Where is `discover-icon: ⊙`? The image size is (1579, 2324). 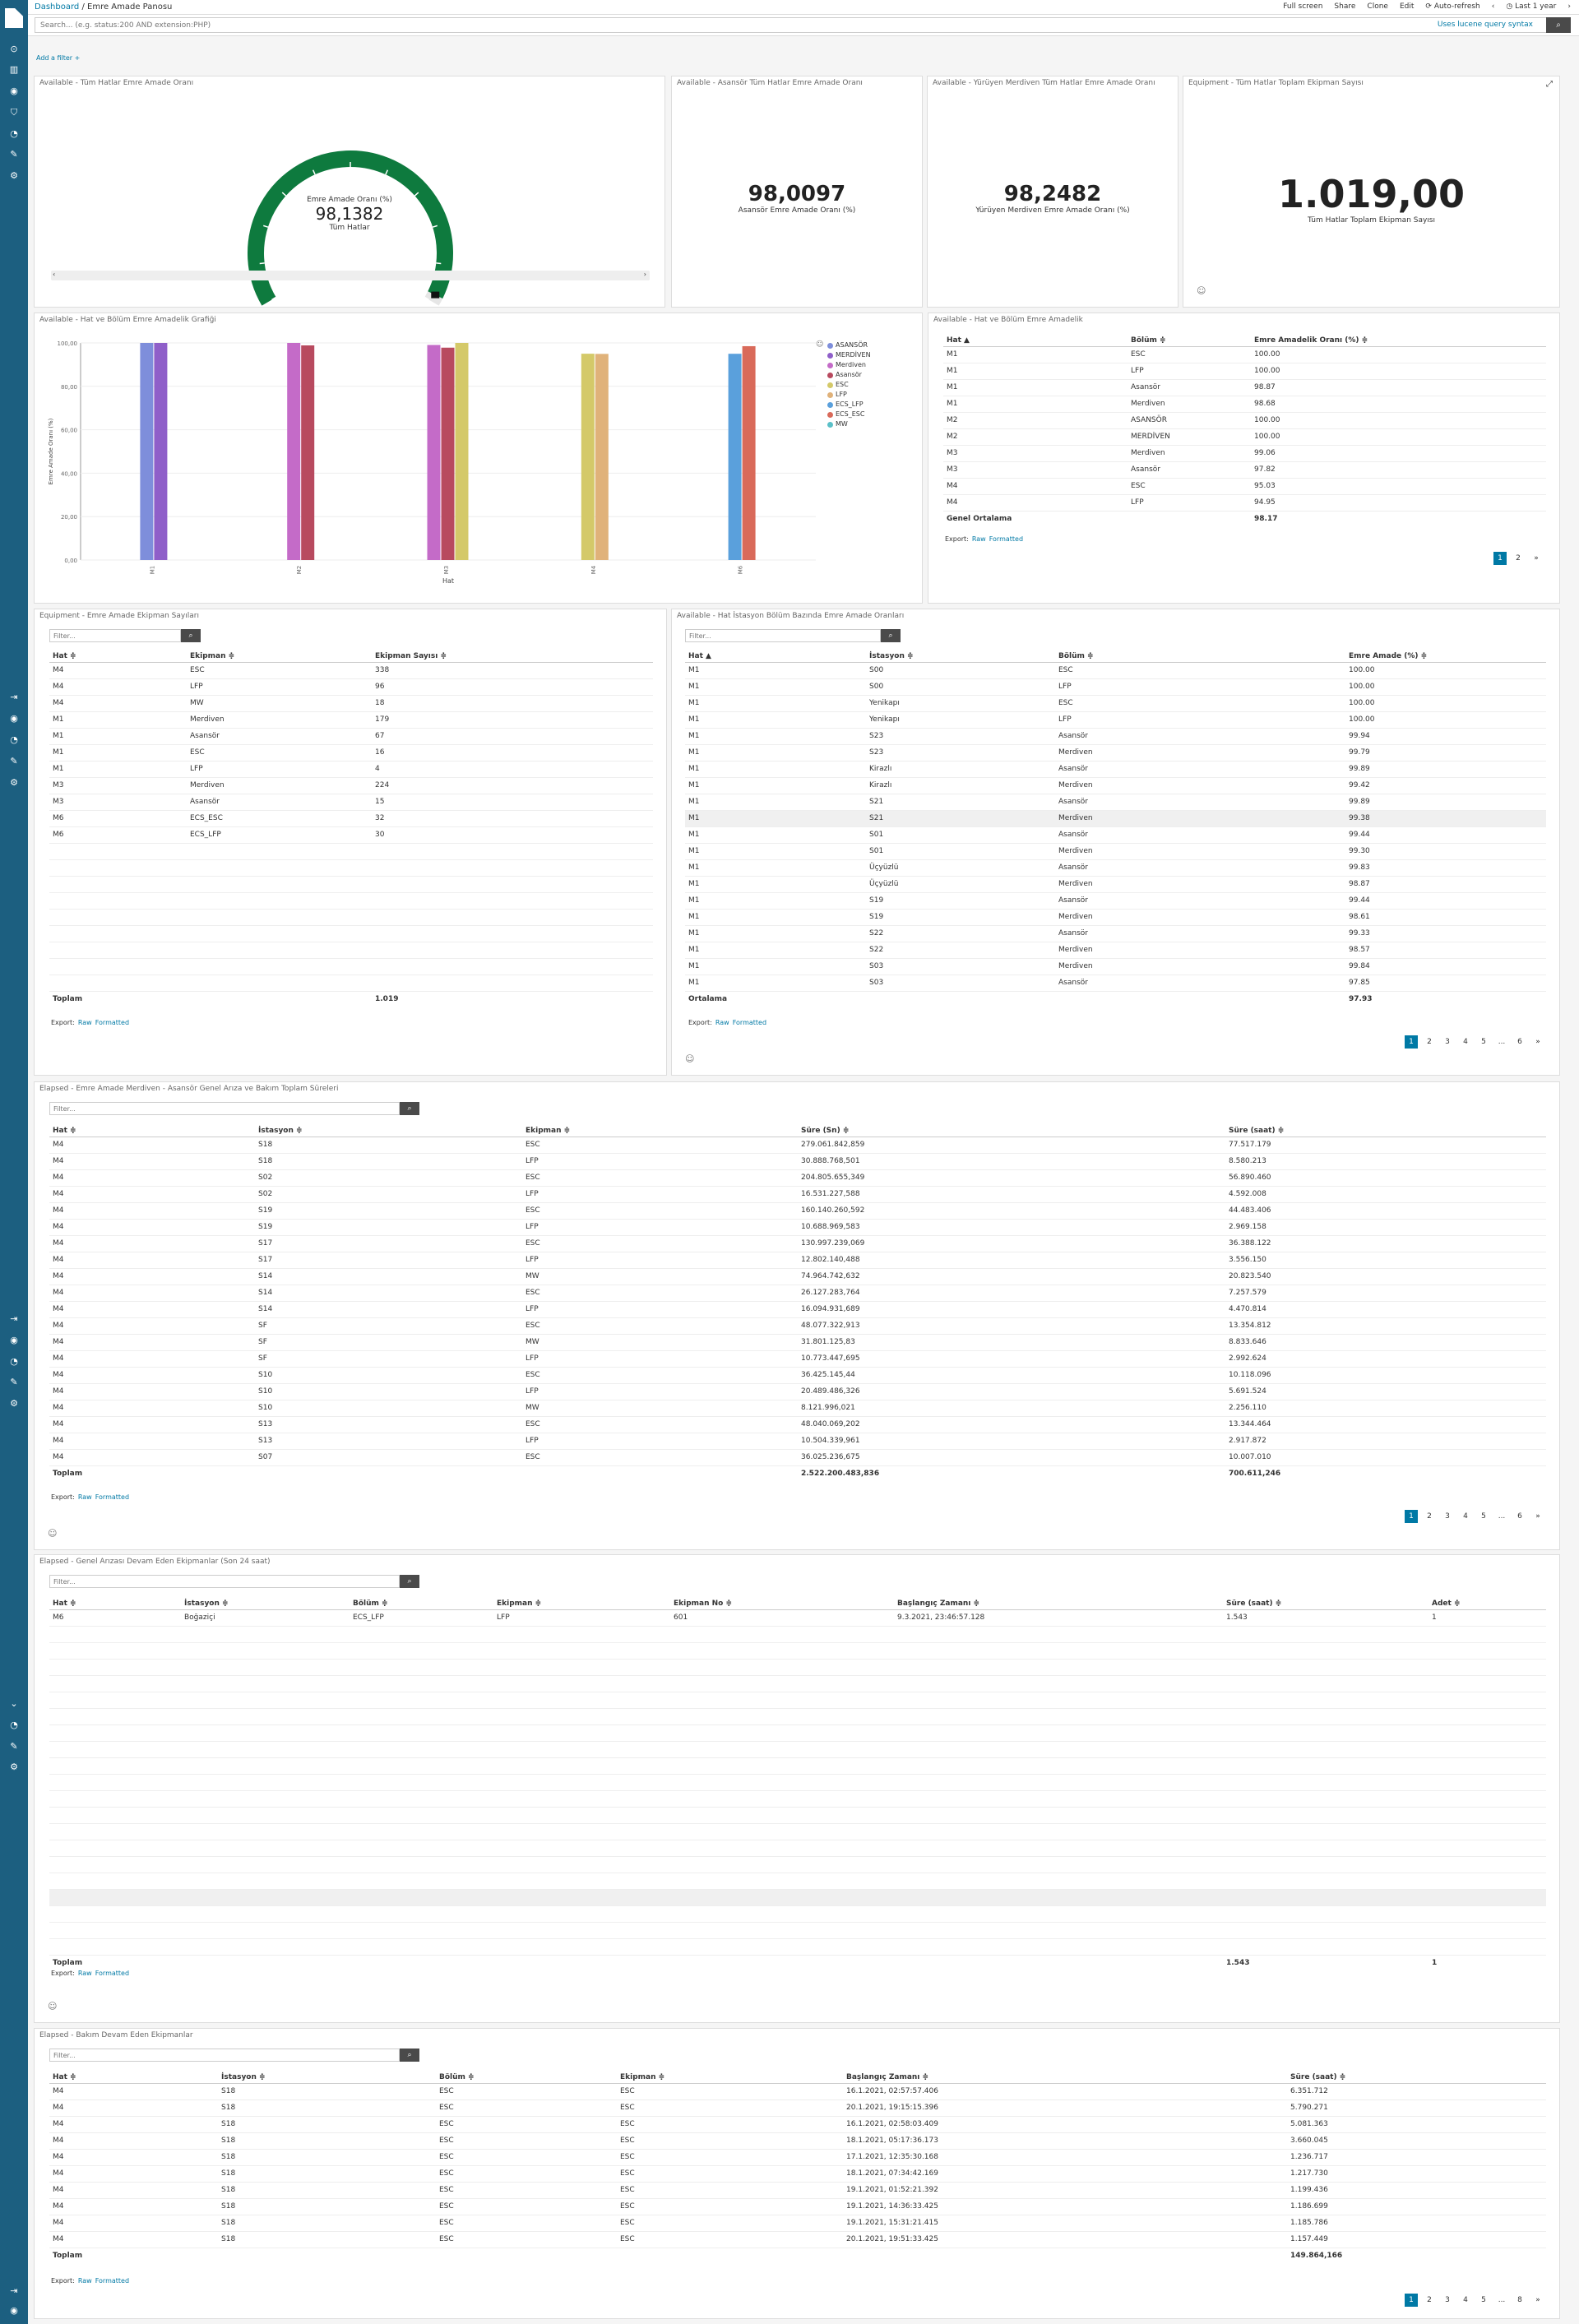
discover-icon: ⊙ is located at coordinates (14, 49).